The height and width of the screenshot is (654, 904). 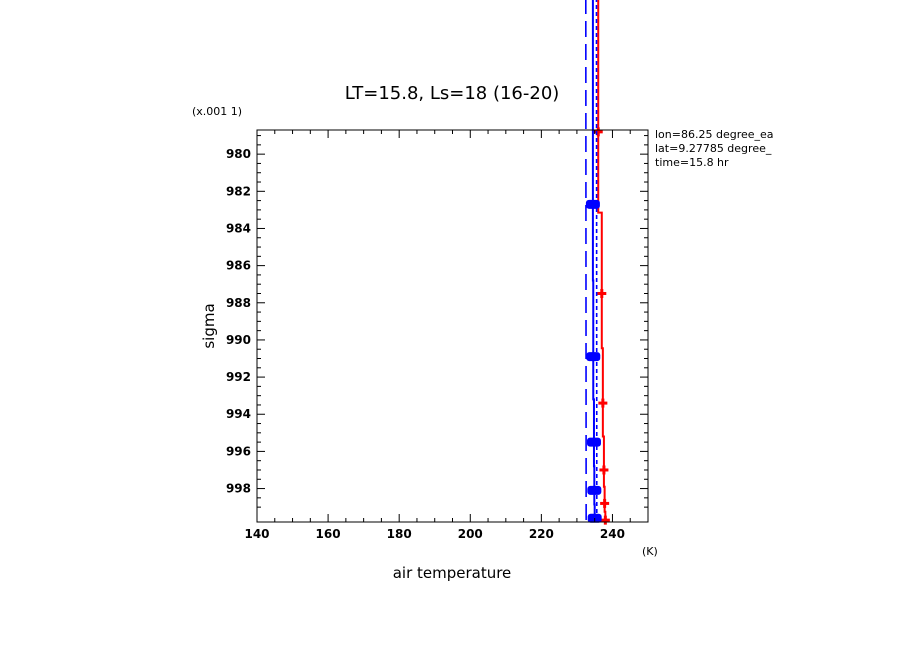 What do you see at coordinates (713, 148) in the screenshot?
I see `annotation-lat: lat=9.27785 degree_` at bounding box center [713, 148].